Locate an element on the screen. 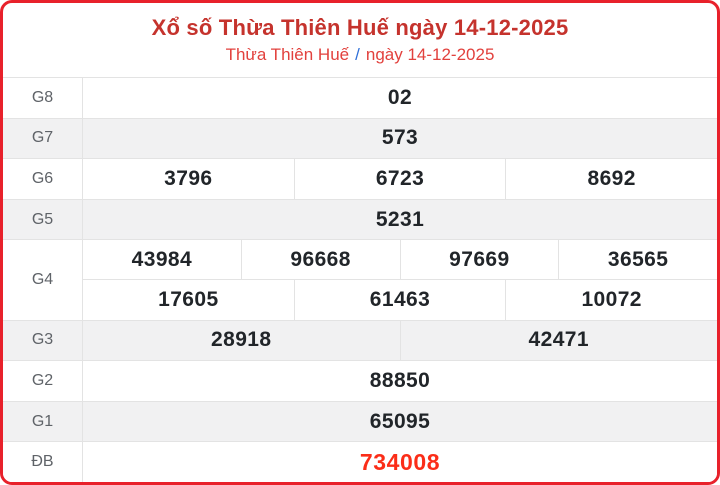 The height and width of the screenshot is (485, 720). prize-number: 3796 is located at coordinates (189, 179).